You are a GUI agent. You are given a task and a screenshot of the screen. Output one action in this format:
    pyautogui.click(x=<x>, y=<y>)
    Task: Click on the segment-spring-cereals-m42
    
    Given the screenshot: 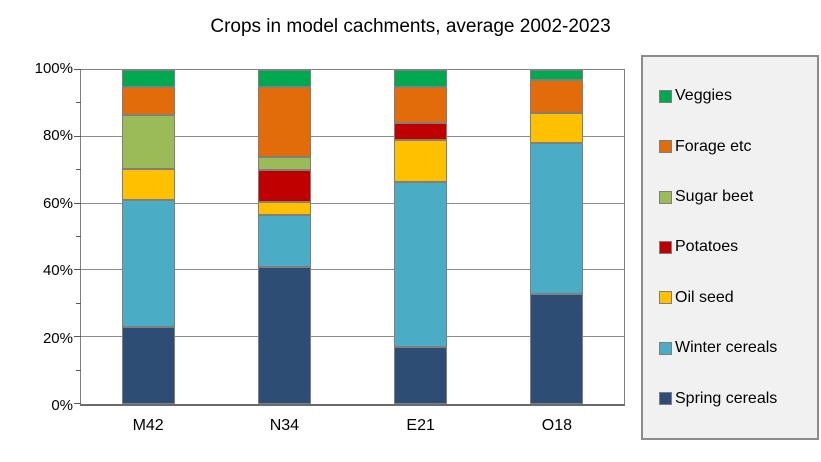 What is the action you would take?
    pyautogui.click(x=149, y=365)
    